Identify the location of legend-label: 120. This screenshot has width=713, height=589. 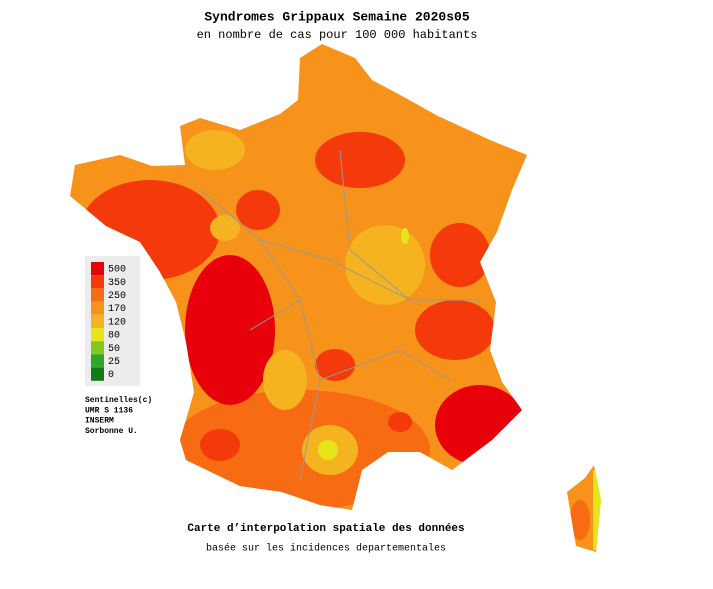
(117, 322).